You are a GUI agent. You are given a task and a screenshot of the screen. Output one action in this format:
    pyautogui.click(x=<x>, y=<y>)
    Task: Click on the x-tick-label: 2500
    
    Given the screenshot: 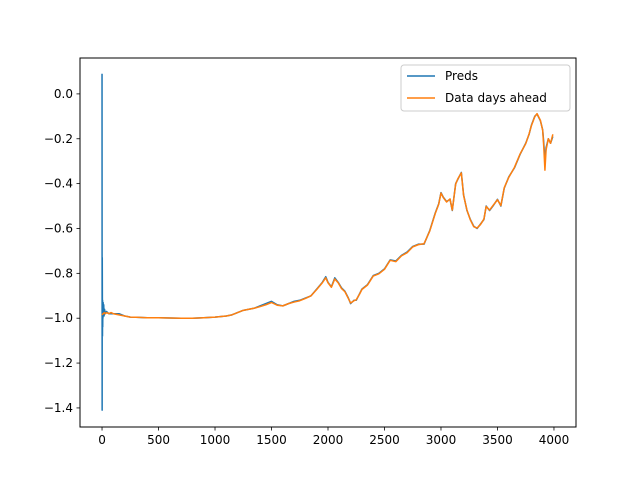 What is the action you would take?
    pyautogui.click(x=384, y=440)
    